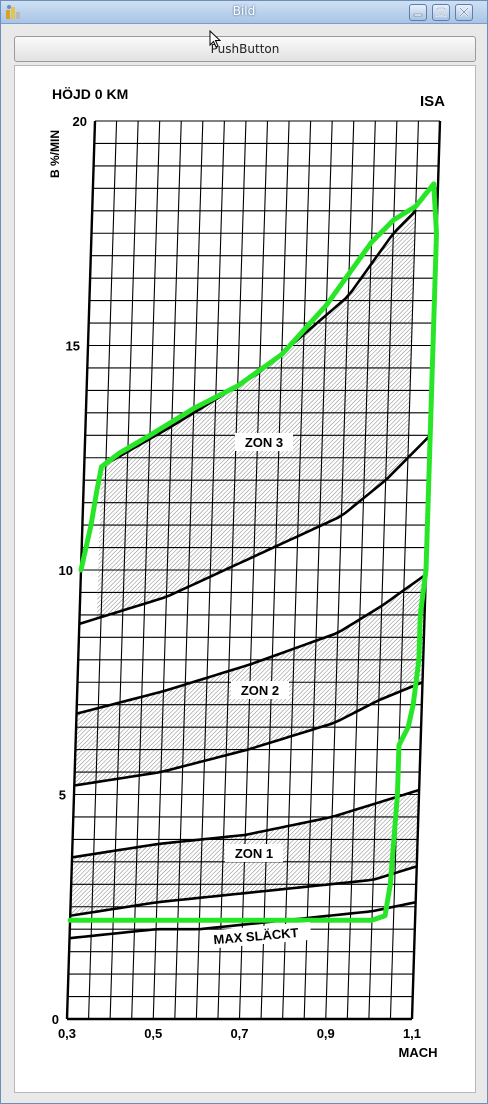 This screenshot has height=1104, width=488. I want to click on app-icon, so click(13, 12).